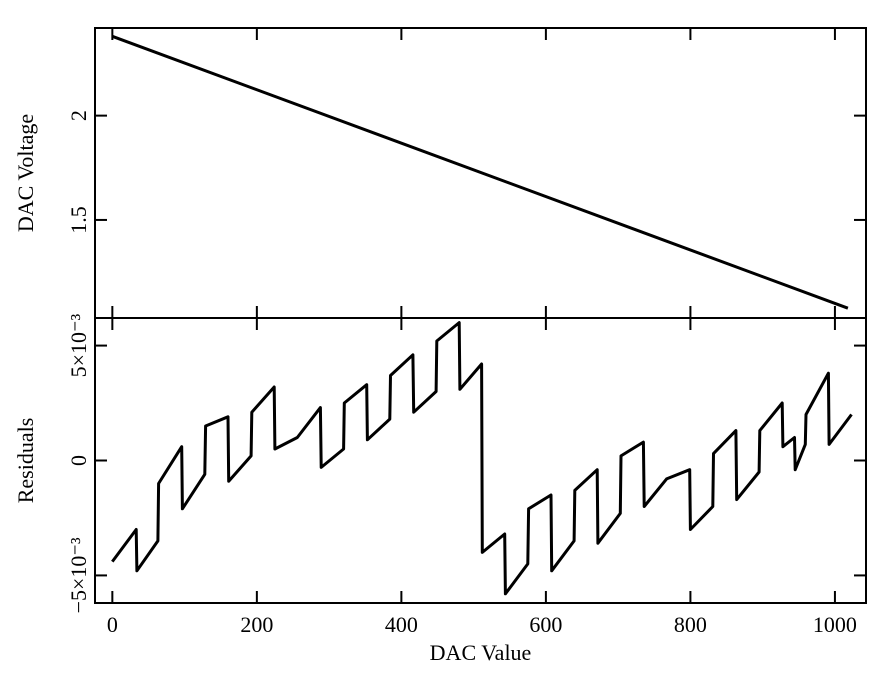 This screenshot has height=681, width=893. Describe the element at coordinates (78, 345) in the screenshot. I see `y-tick-label: 5×10⁻³` at that location.